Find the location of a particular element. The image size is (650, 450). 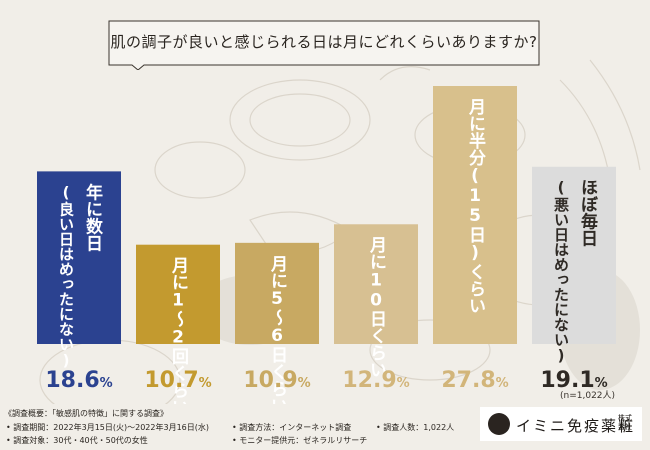

bar-2-label-1: 月に1～2回くらい is located at coordinates (179, 330).